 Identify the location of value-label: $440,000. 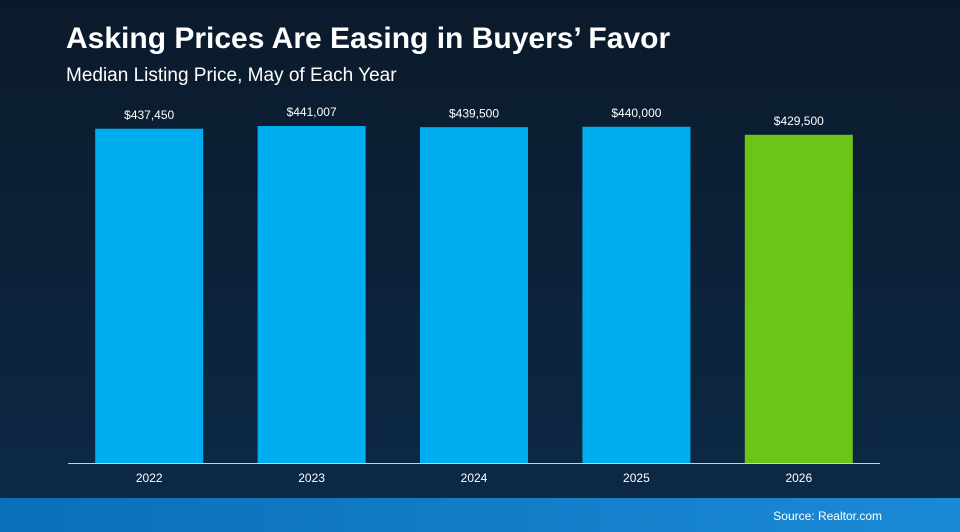
(636, 113).